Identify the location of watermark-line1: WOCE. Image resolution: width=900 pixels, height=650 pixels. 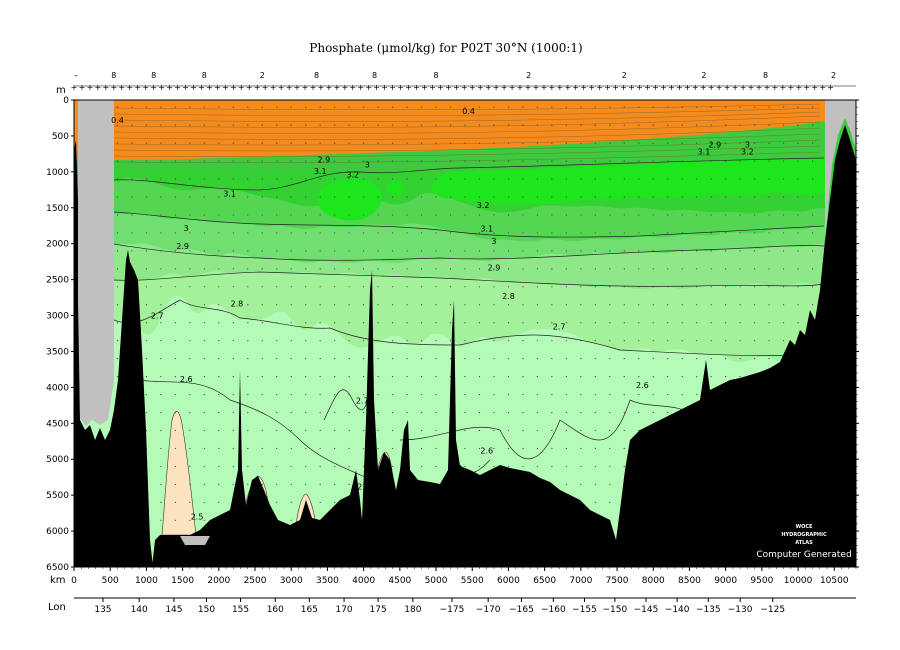
(804, 527).